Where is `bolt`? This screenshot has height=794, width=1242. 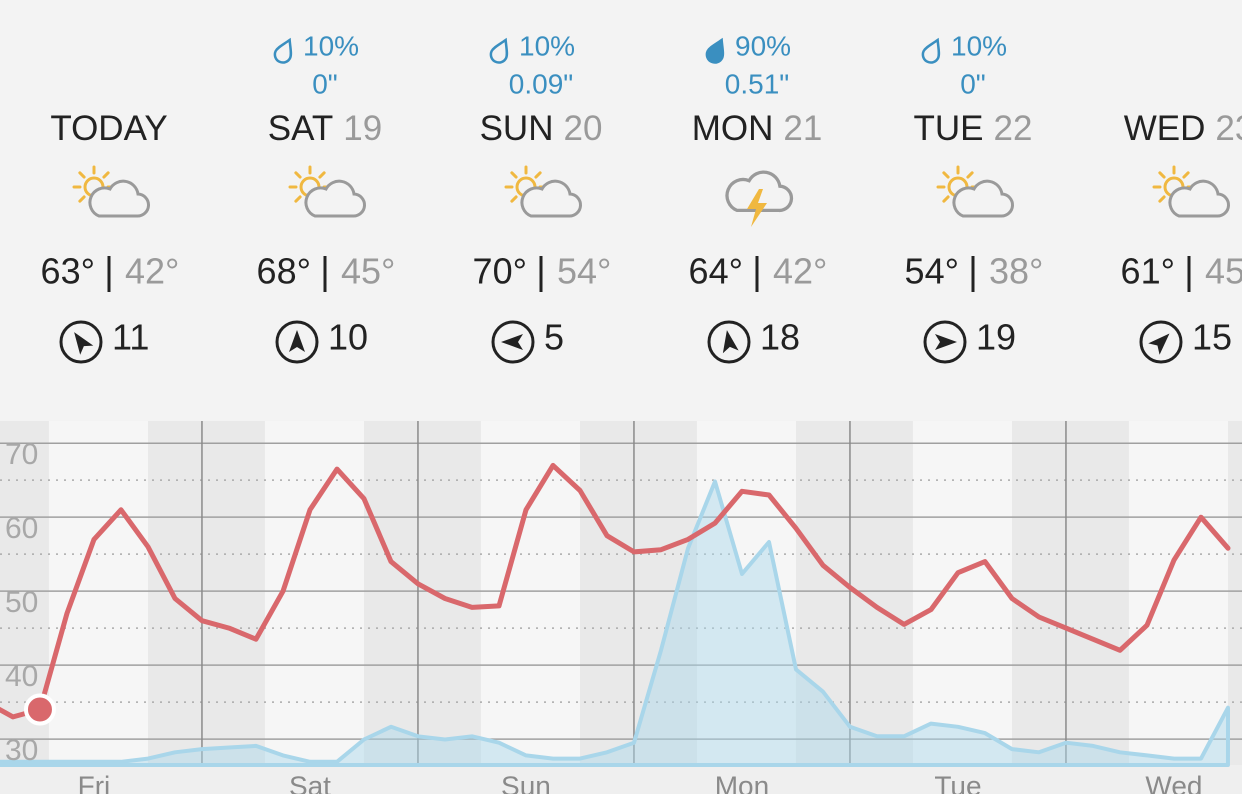 bolt is located at coordinates (757, 208).